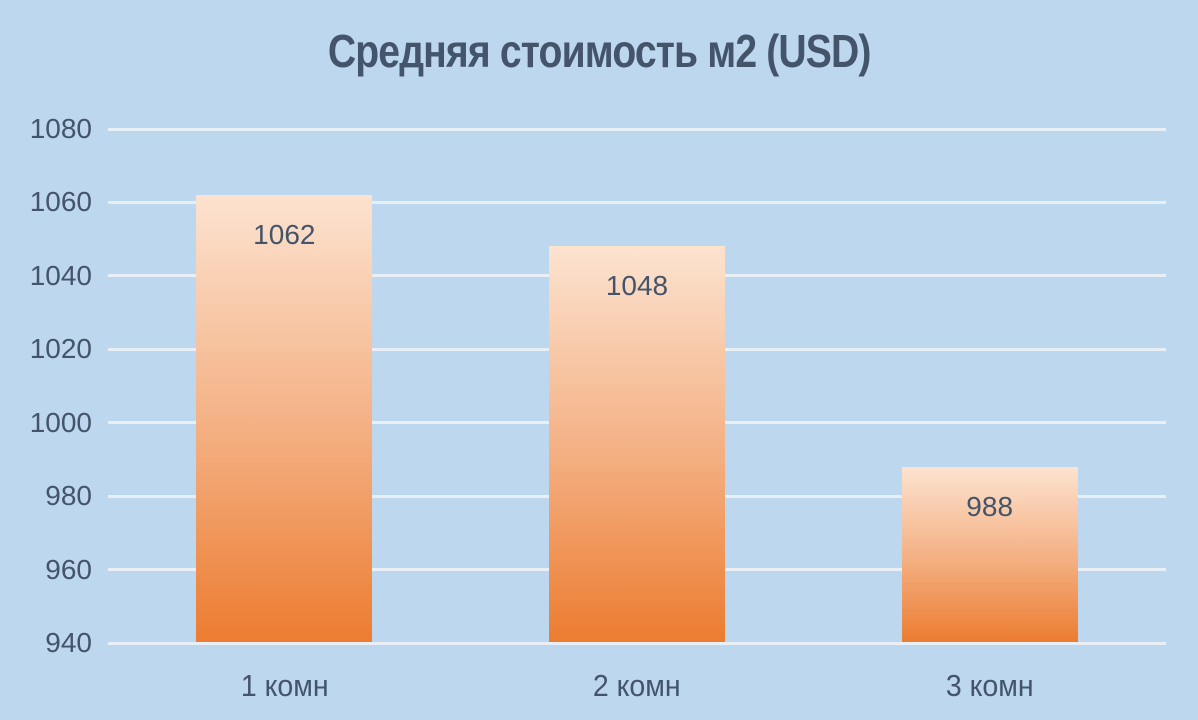 The width and height of the screenshot is (1198, 720). What do you see at coordinates (637, 444) in the screenshot?
I see `bar-2 комн: 1048` at bounding box center [637, 444].